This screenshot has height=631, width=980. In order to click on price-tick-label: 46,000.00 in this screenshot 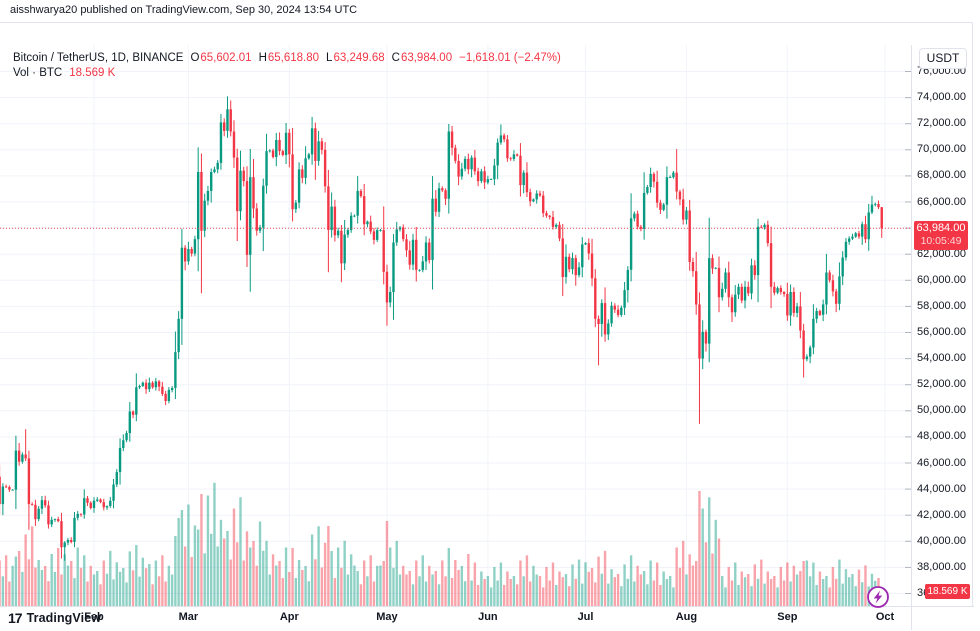, I will do `click(941, 462)`.